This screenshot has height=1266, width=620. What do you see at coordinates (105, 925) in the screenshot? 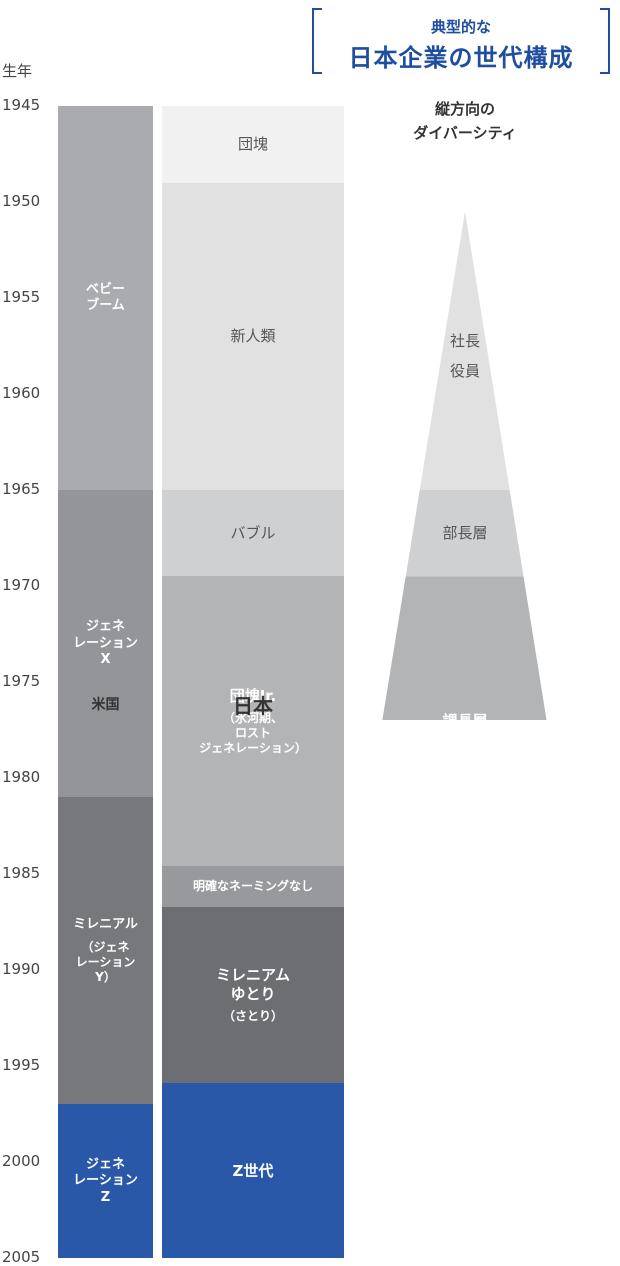
I see `segment-label: ミレニアル` at bounding box center [105, 925].